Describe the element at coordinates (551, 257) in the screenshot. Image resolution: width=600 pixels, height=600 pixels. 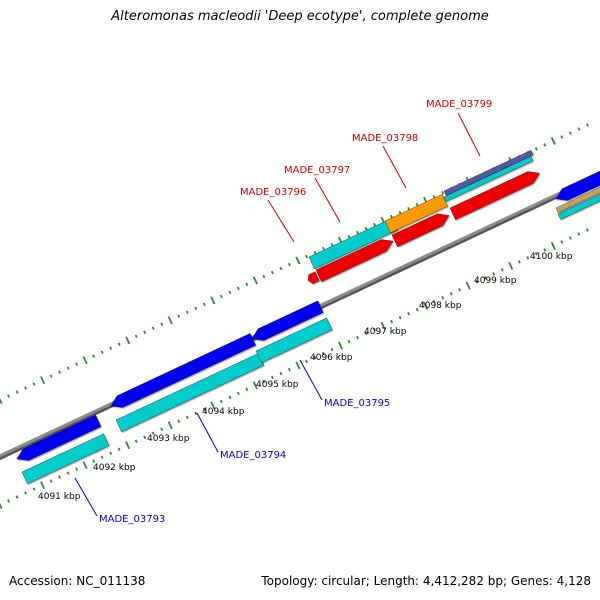
I see `tick-label-9: 4100 kbp` at that location.